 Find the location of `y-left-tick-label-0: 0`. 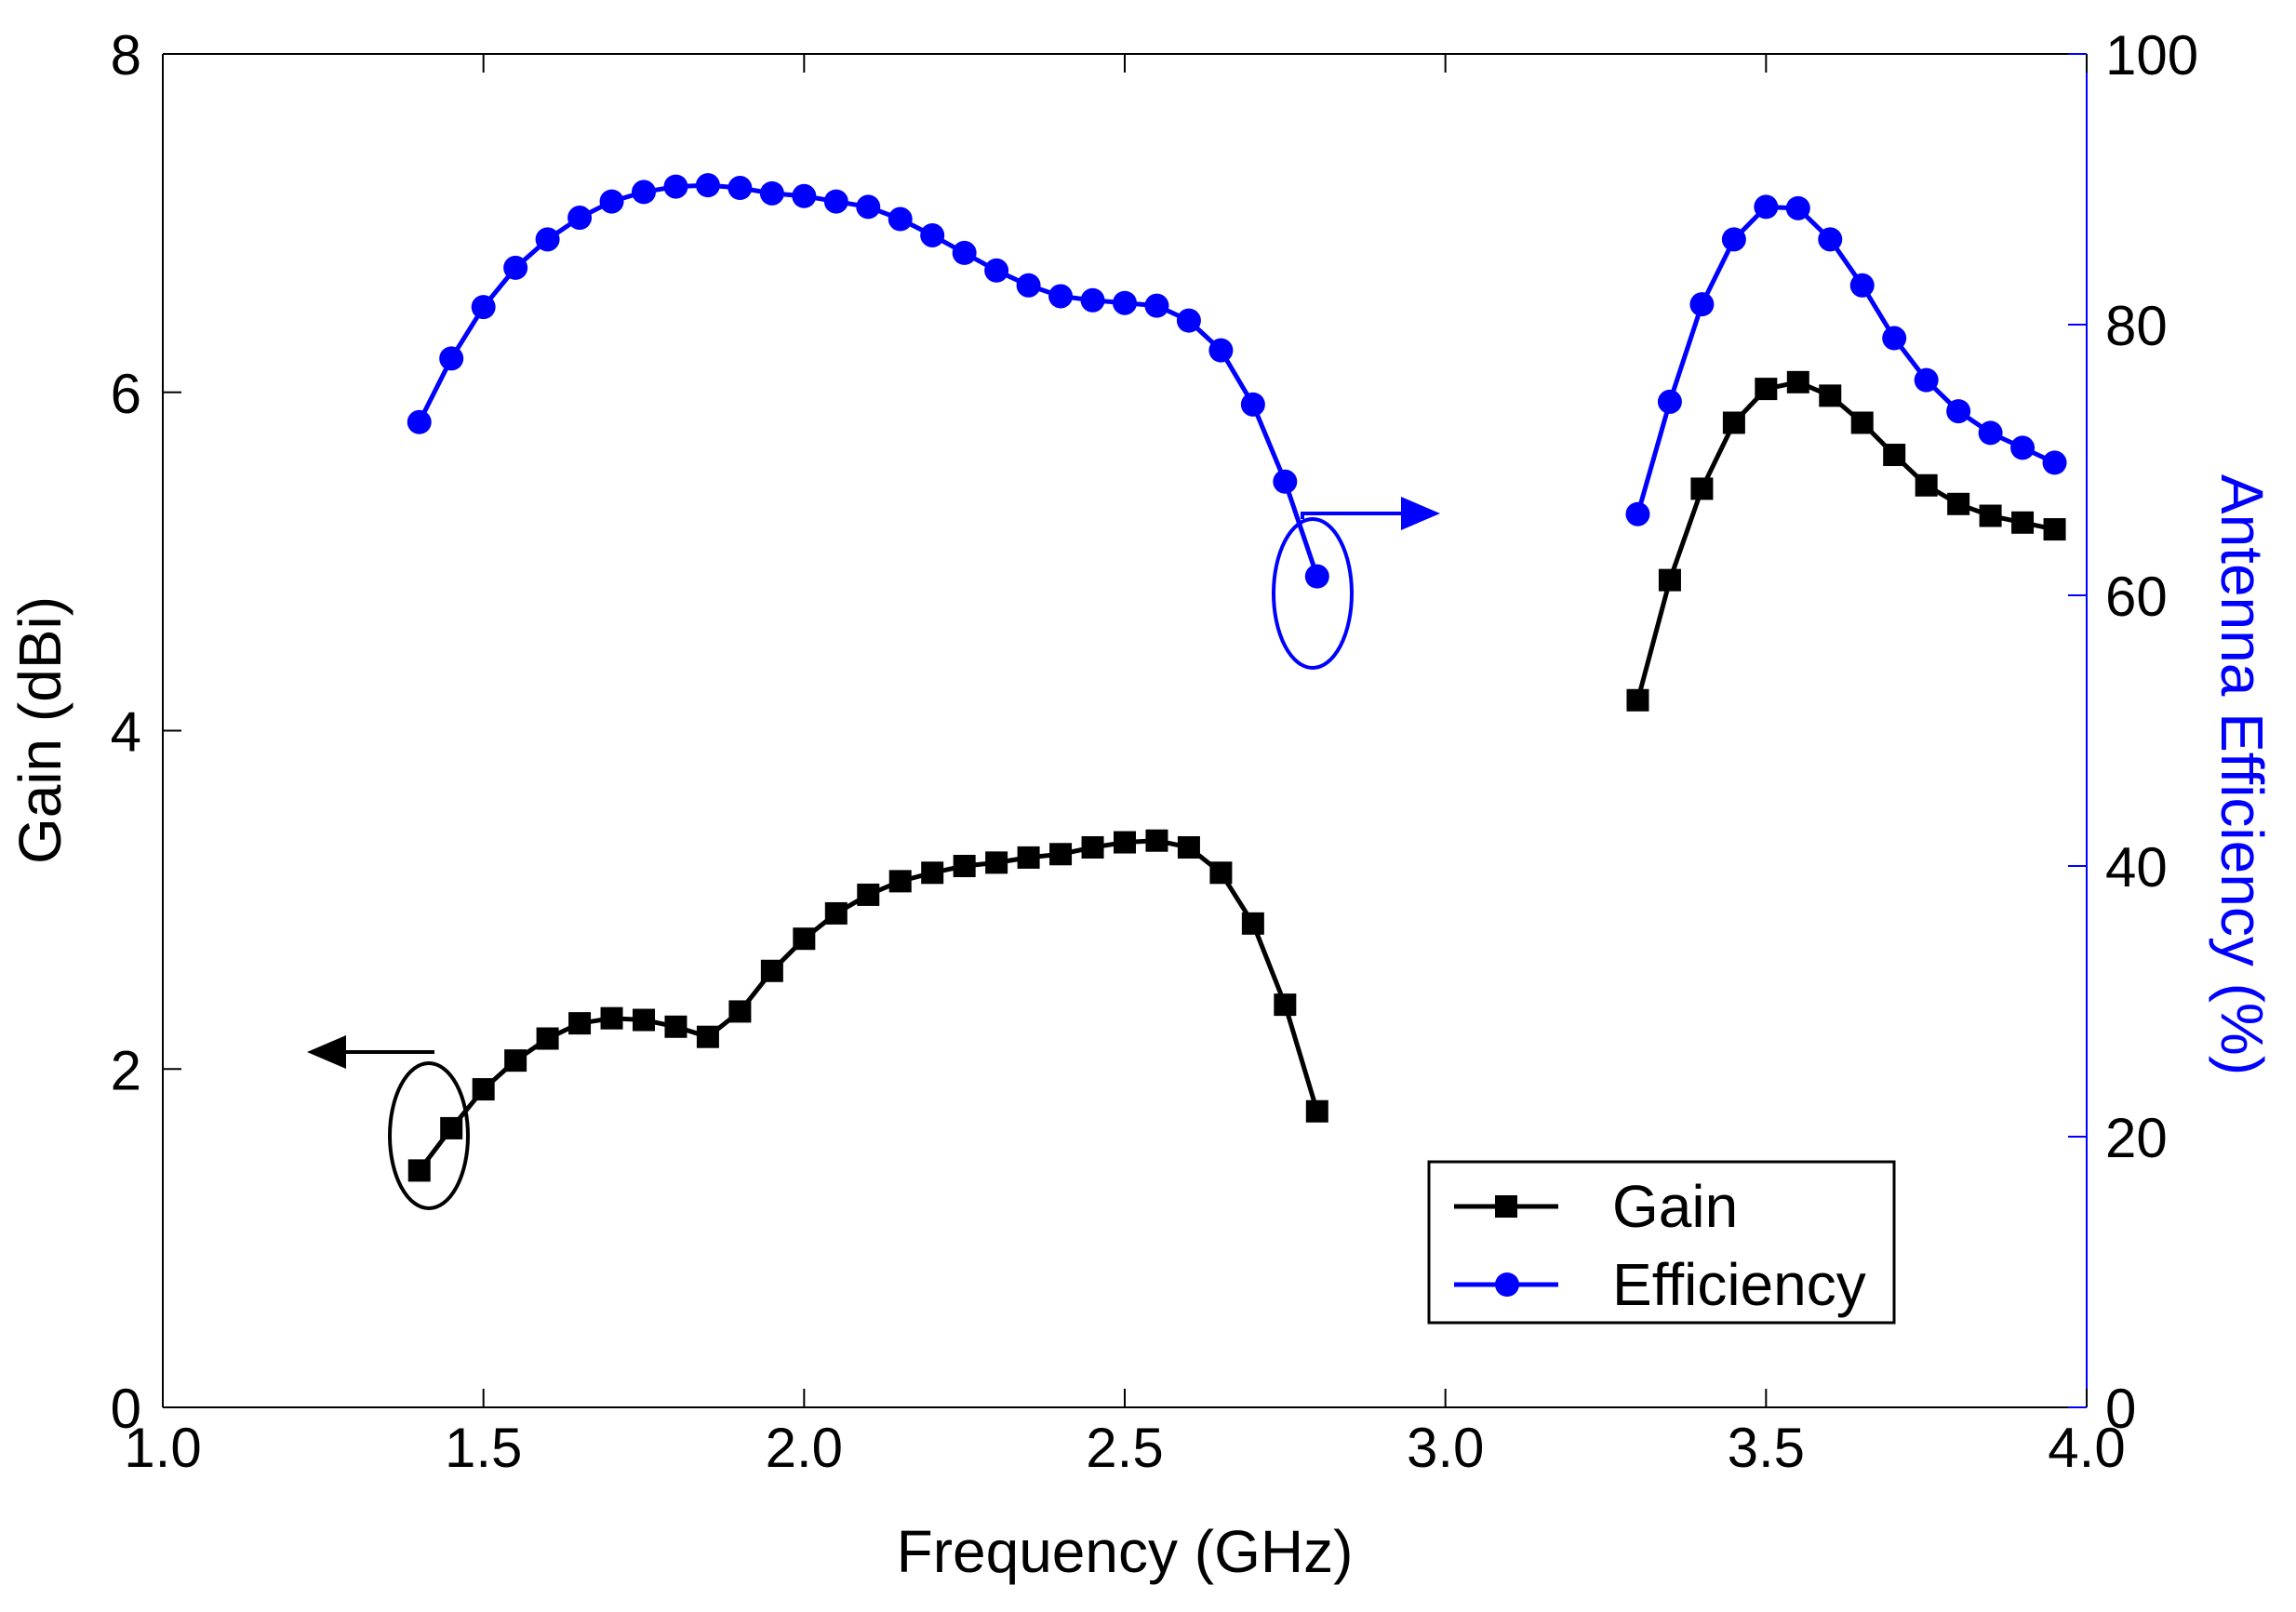

y-left-tick-label-0: 0 is located at coordinates (126, 1409).